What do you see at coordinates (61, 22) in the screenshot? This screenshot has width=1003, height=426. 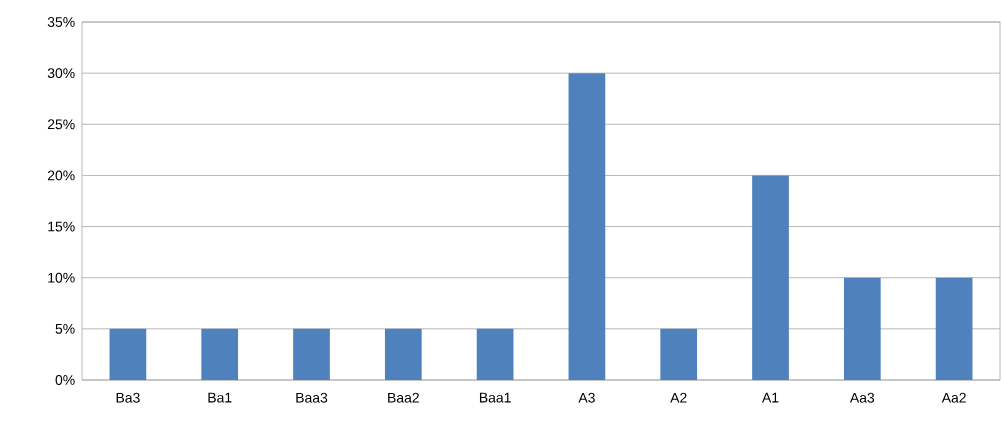 I see `y-tick-label: 35%` at bounding box center [61, 22].